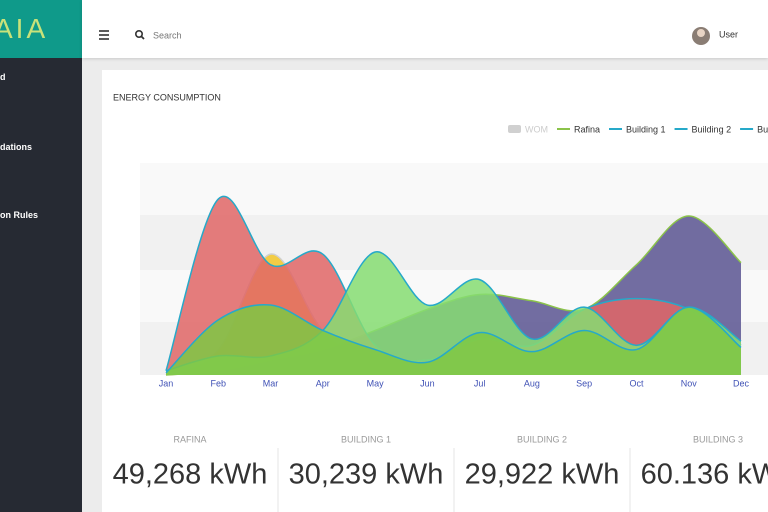 This screenshot has height=512, width=768. I want to click on x-tick-label: Oct, so click(636, 383).